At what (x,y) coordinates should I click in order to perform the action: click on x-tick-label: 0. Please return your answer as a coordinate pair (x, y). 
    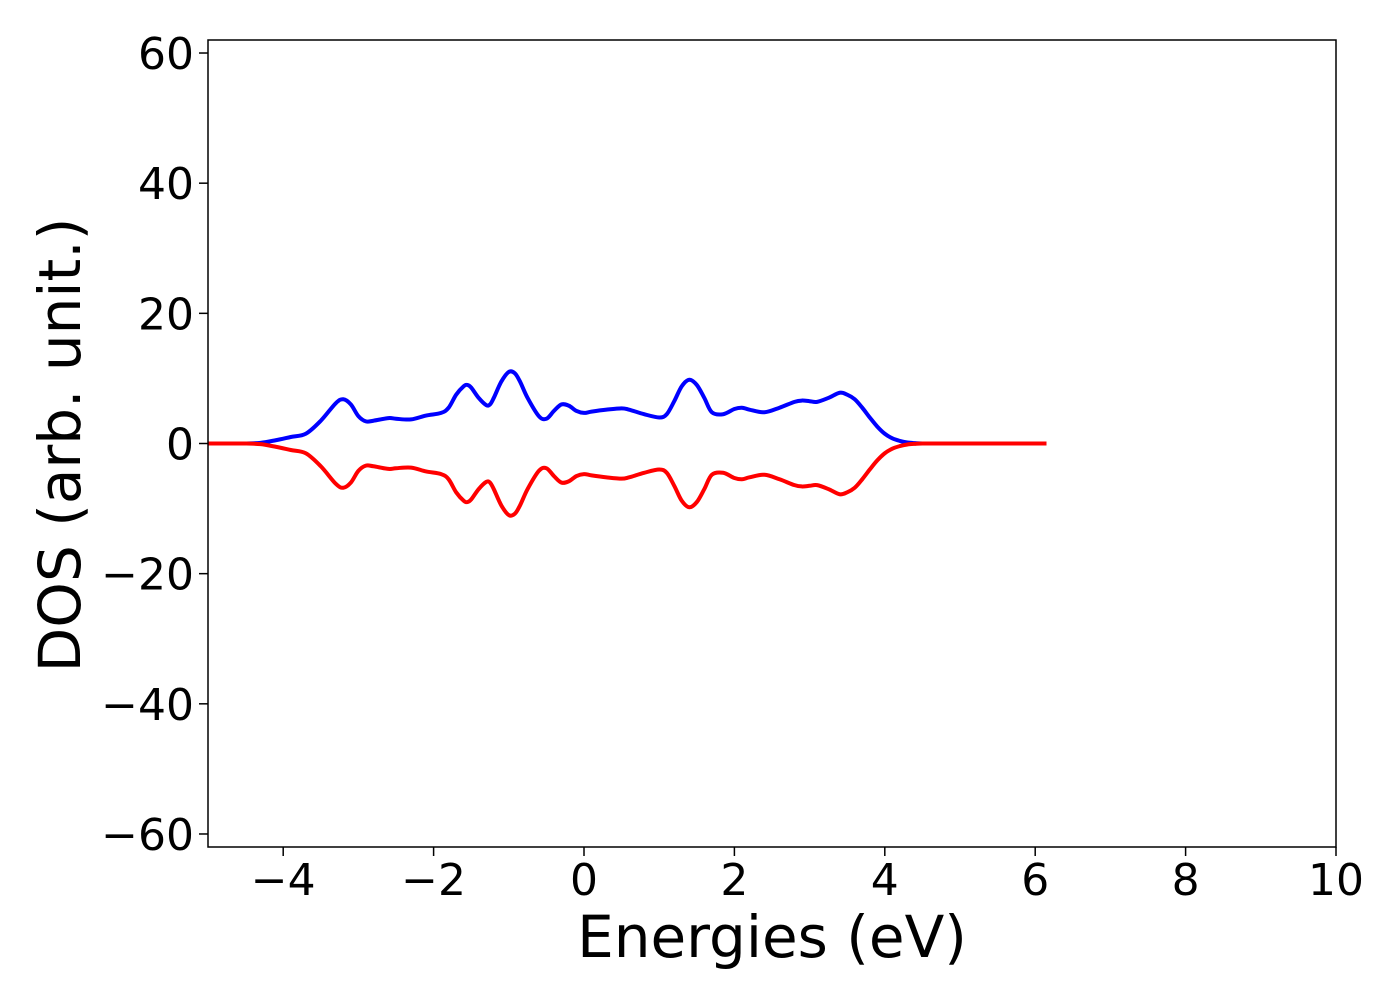
    Looking at the image, I should click on (584, 880).